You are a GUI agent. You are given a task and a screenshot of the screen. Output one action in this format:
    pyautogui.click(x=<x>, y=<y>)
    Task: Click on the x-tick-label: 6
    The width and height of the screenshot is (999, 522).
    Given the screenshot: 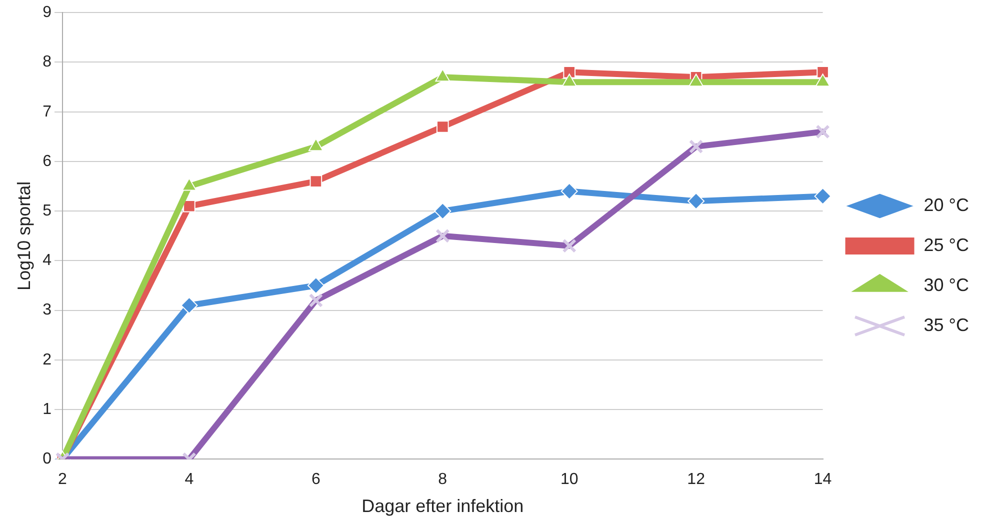 What is the action you would take?
    pyautogui.click(x=315, y=479)
    